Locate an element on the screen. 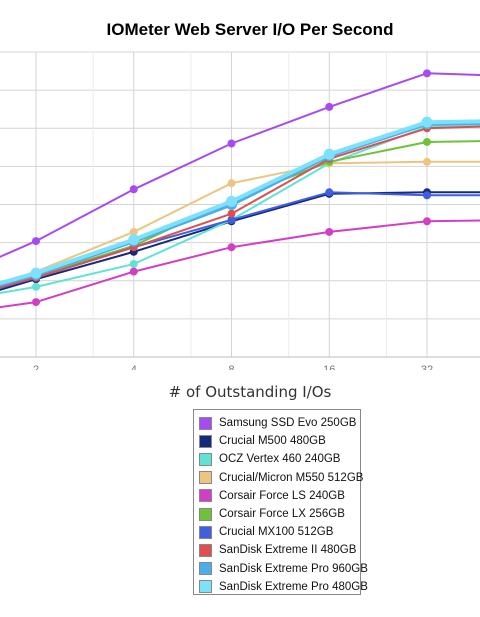  legend-label: Corsair Force LX 256GB is located at coordinates (282, 514).